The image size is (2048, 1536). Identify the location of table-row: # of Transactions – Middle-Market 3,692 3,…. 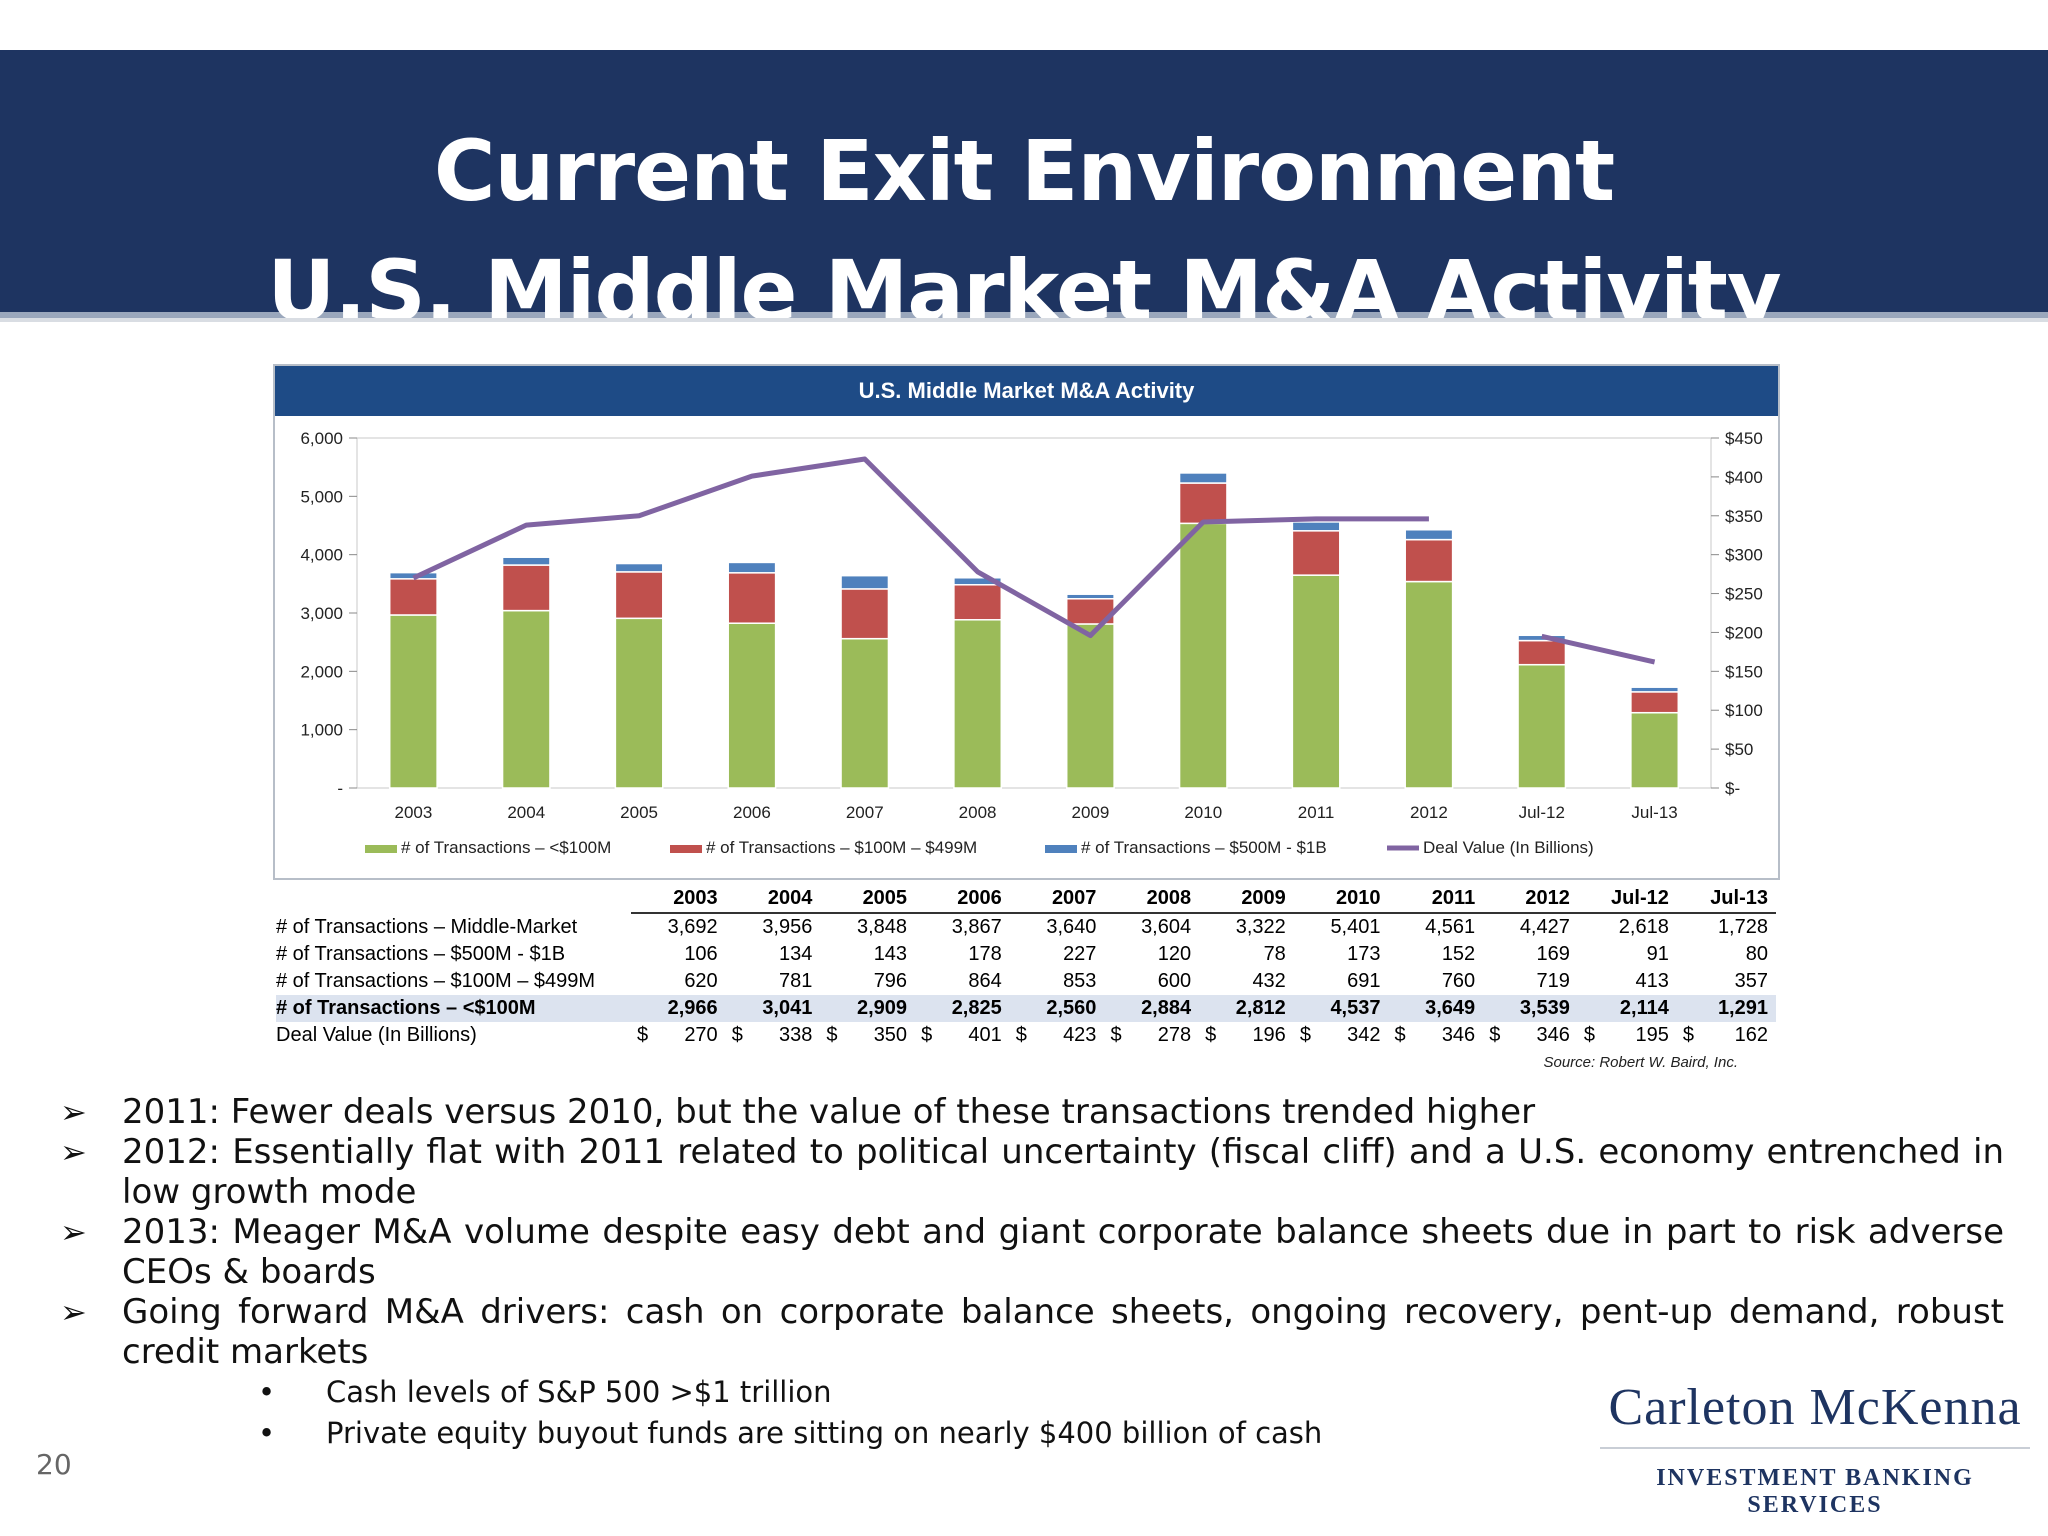
(1026, 927).